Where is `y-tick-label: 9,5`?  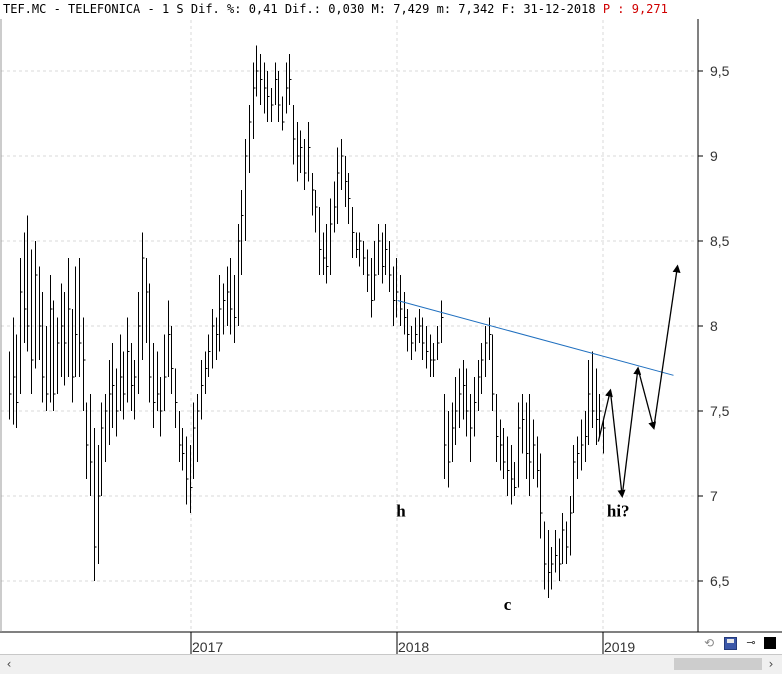
y-tick-label: 9,5 is located at coordinates (720, 71).